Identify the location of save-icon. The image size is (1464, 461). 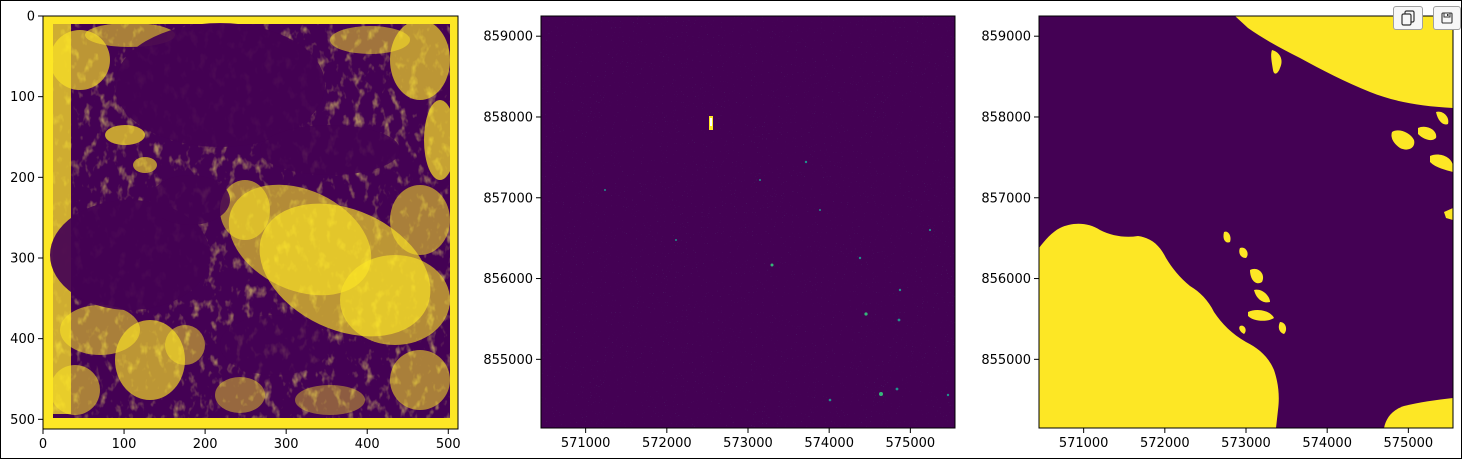
(1447, 18).